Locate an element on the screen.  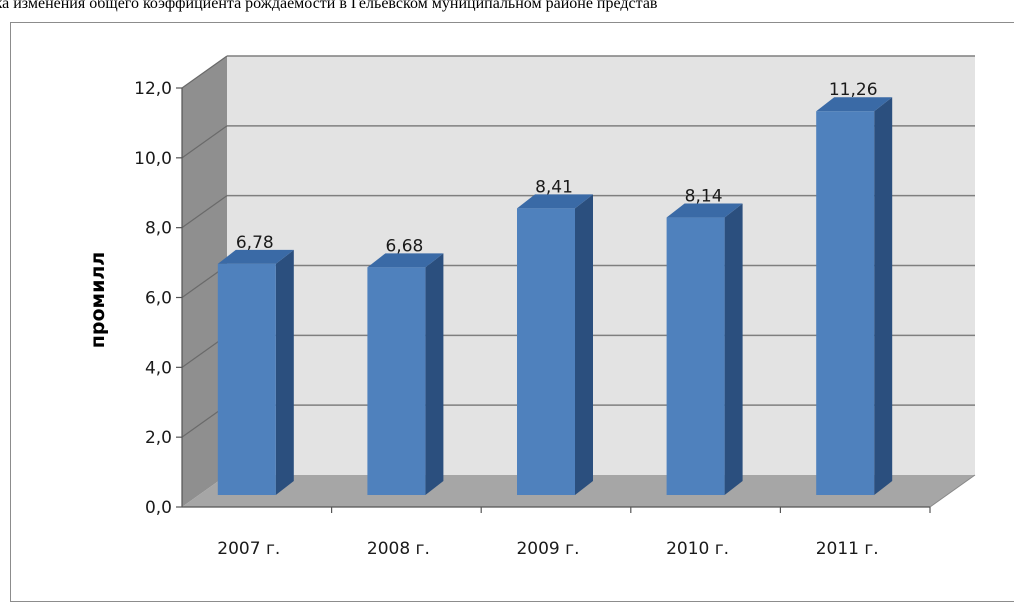
x-tick-label: 2007 г. is located at coordinates (248, 549).